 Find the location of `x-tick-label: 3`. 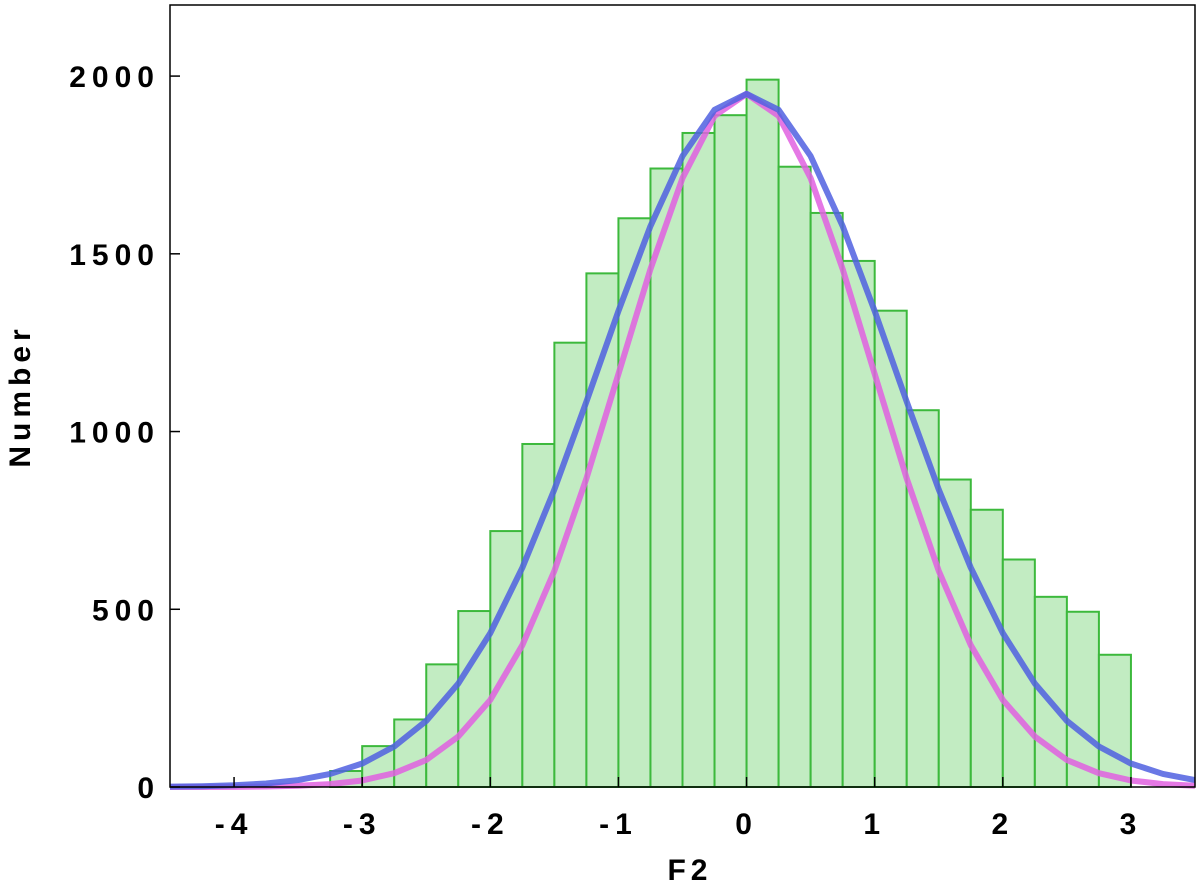

x-tick-label: 3 is located at coordinates (1131, 824).